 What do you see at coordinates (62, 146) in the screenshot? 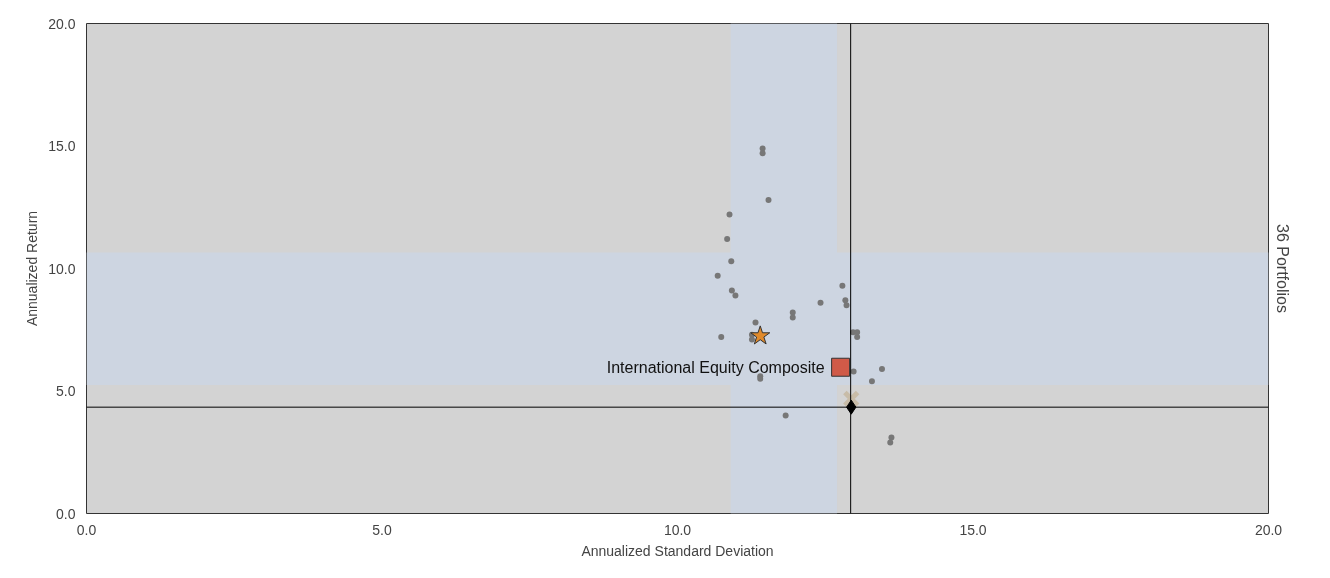
I see `y-tick-label: 15.0` at bounding box center [62, 146].